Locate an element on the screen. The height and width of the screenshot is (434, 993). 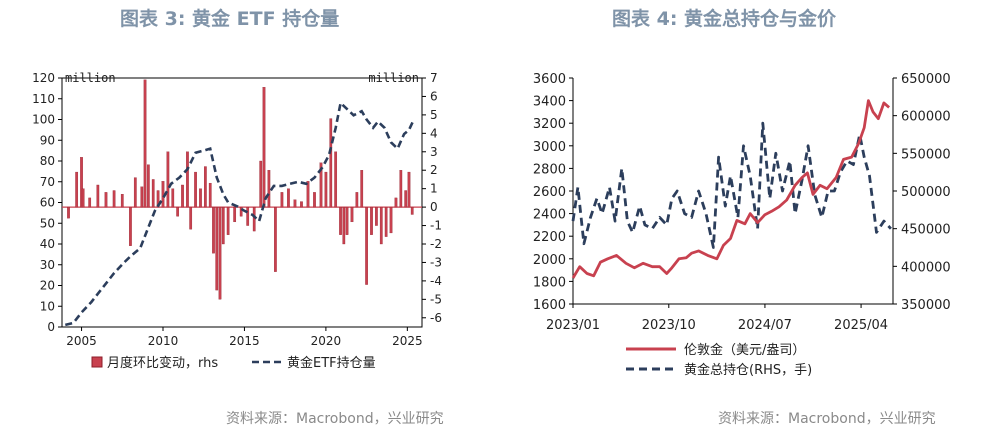
y-left-tick-label: 60 is located at coordinates (47, 203).